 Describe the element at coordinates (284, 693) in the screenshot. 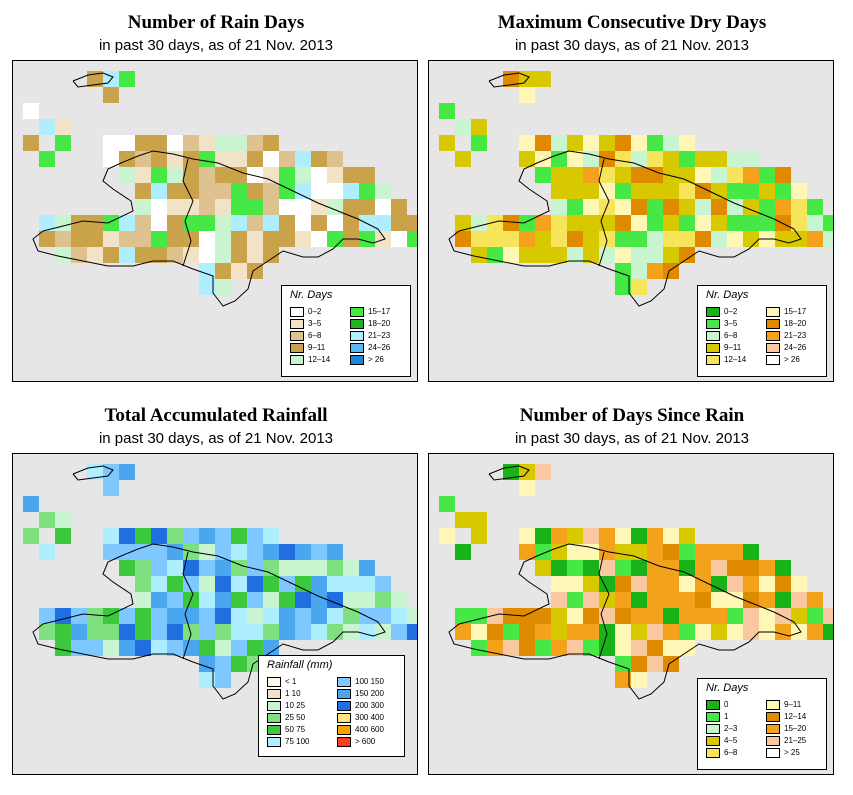

I see `legend-item: 1 10` at that location.